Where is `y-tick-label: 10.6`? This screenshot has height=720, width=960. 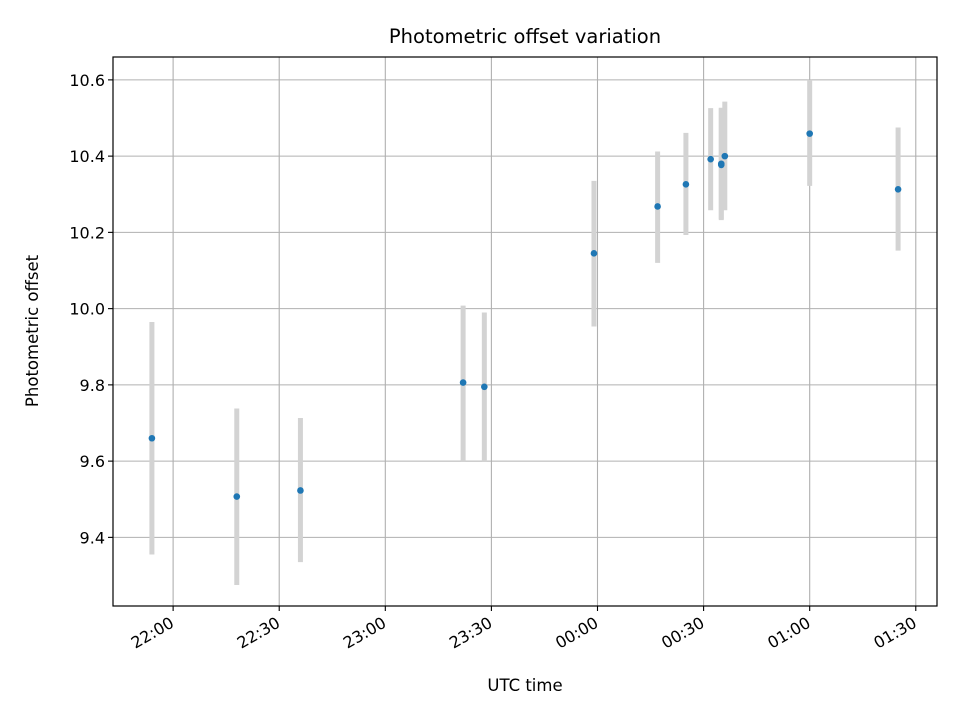
y-tick-label: 10.6 is located at coordinates (87, 80).